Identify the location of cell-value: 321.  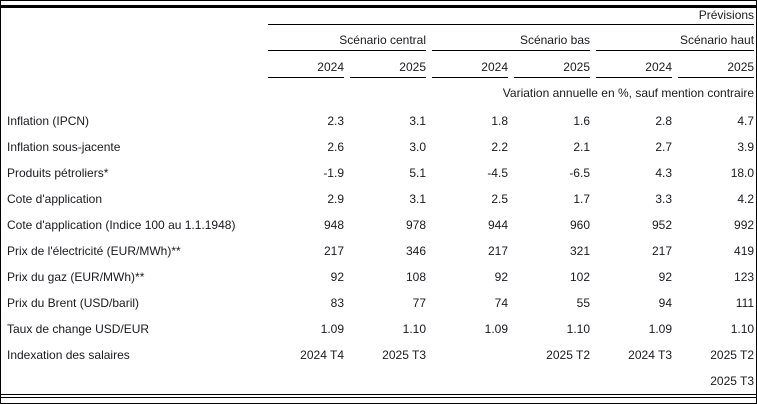
(579, 251).